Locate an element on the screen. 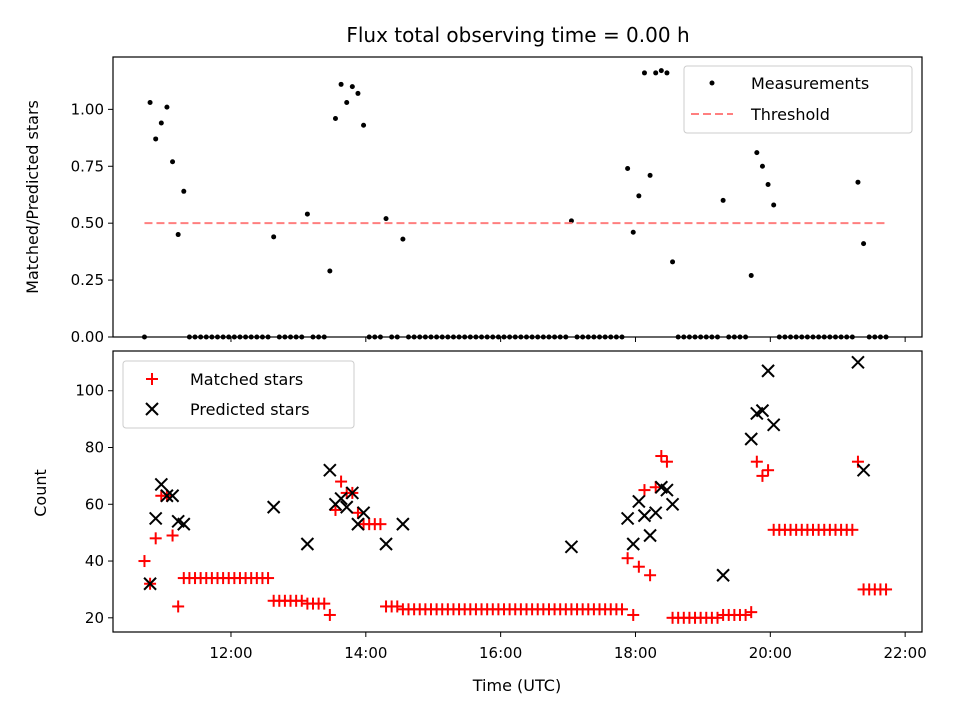 This screenshot has width=960, height=720. top-ytick-label: 0.25 is located at coordinates (87, 280).